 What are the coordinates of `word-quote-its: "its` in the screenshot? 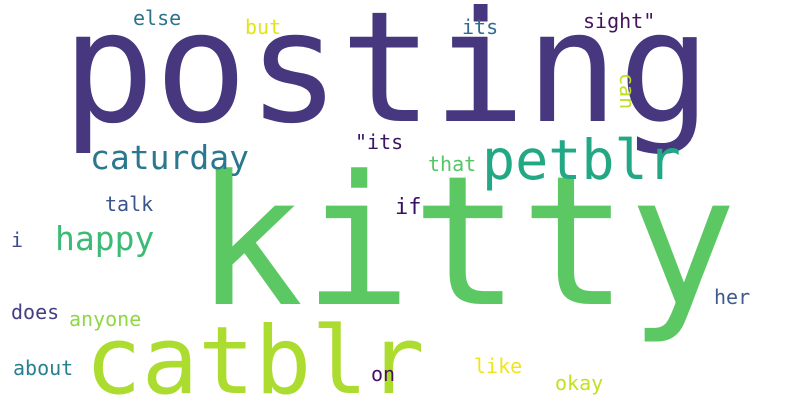 It's located at (379, 142).